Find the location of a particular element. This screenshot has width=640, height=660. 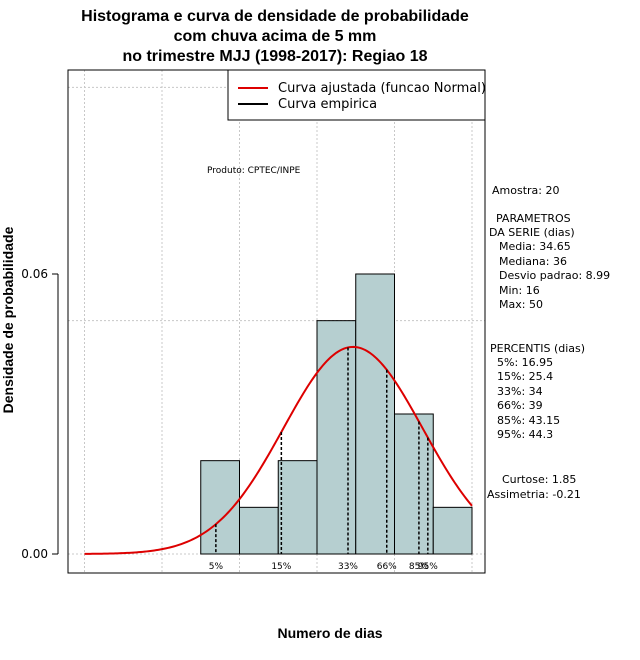

legend-label-normal: Curva ajustada (funcao Normal) is located at coordinates (382, 88).